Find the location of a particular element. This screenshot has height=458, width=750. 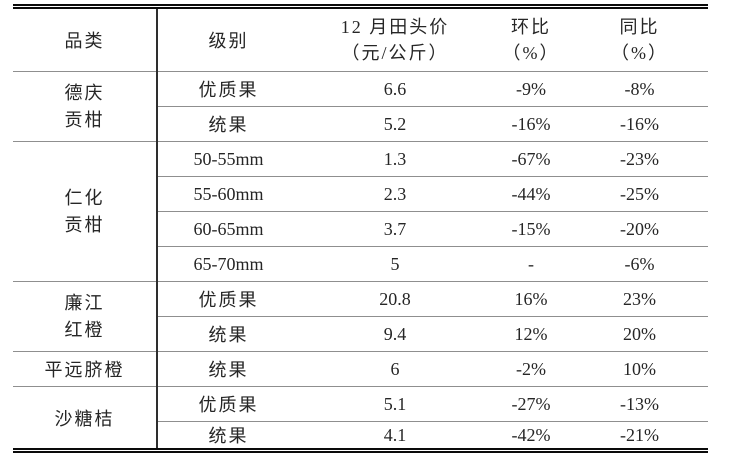

table-row: 55-60mm 2.3 -44% -25% is located at coordinates (360, 194).